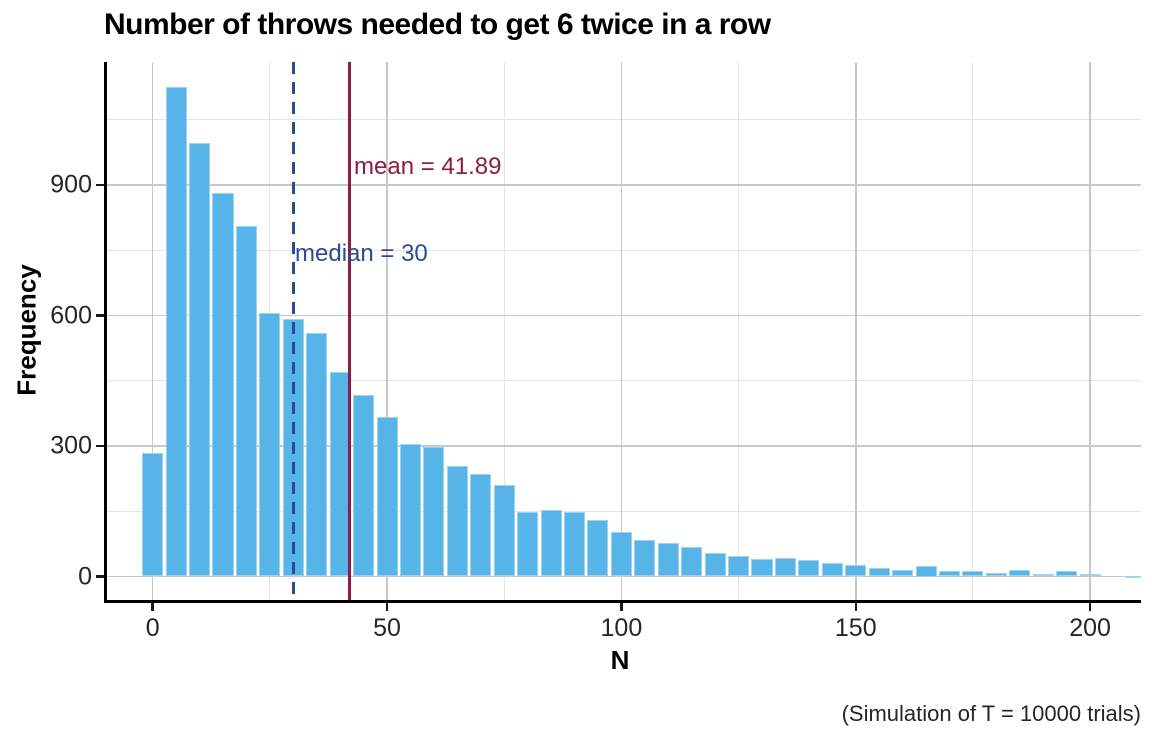 This screenshot has width=1152, height=748. Describe the element at coordinates (26, 330) in the screenshot. I see `y-axis-title: Frequency` at that location.